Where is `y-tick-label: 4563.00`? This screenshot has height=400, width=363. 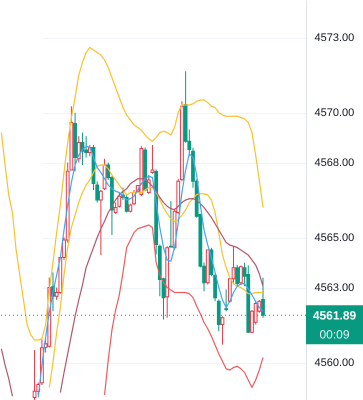
y-tick-label: 4563.00 is located at coordinates (334, 288).